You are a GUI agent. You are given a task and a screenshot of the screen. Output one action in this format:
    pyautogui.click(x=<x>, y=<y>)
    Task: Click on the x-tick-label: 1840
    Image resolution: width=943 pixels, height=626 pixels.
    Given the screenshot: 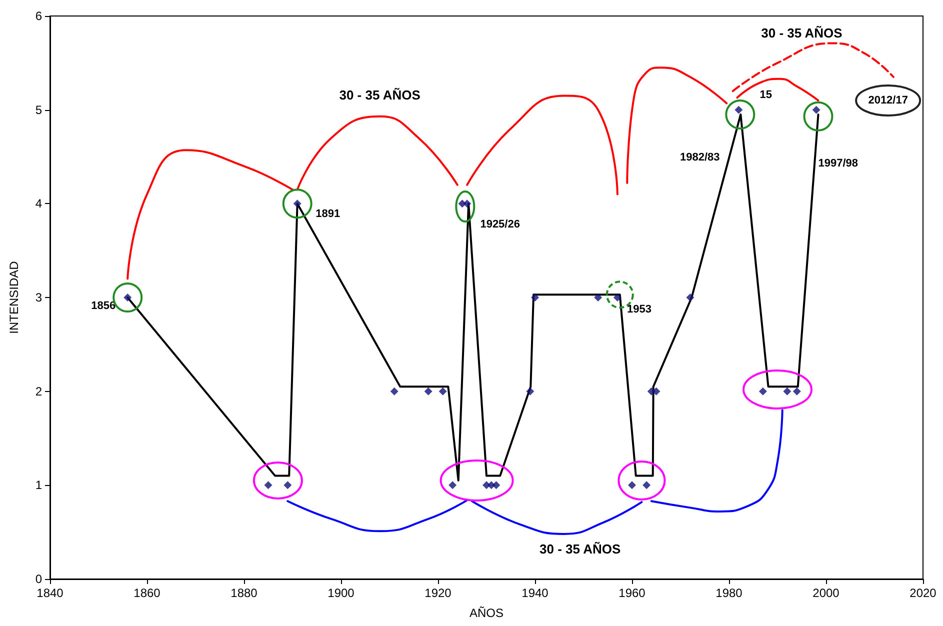 What is the action you would take?
    pyautogui.click(x=50, y=593)
    